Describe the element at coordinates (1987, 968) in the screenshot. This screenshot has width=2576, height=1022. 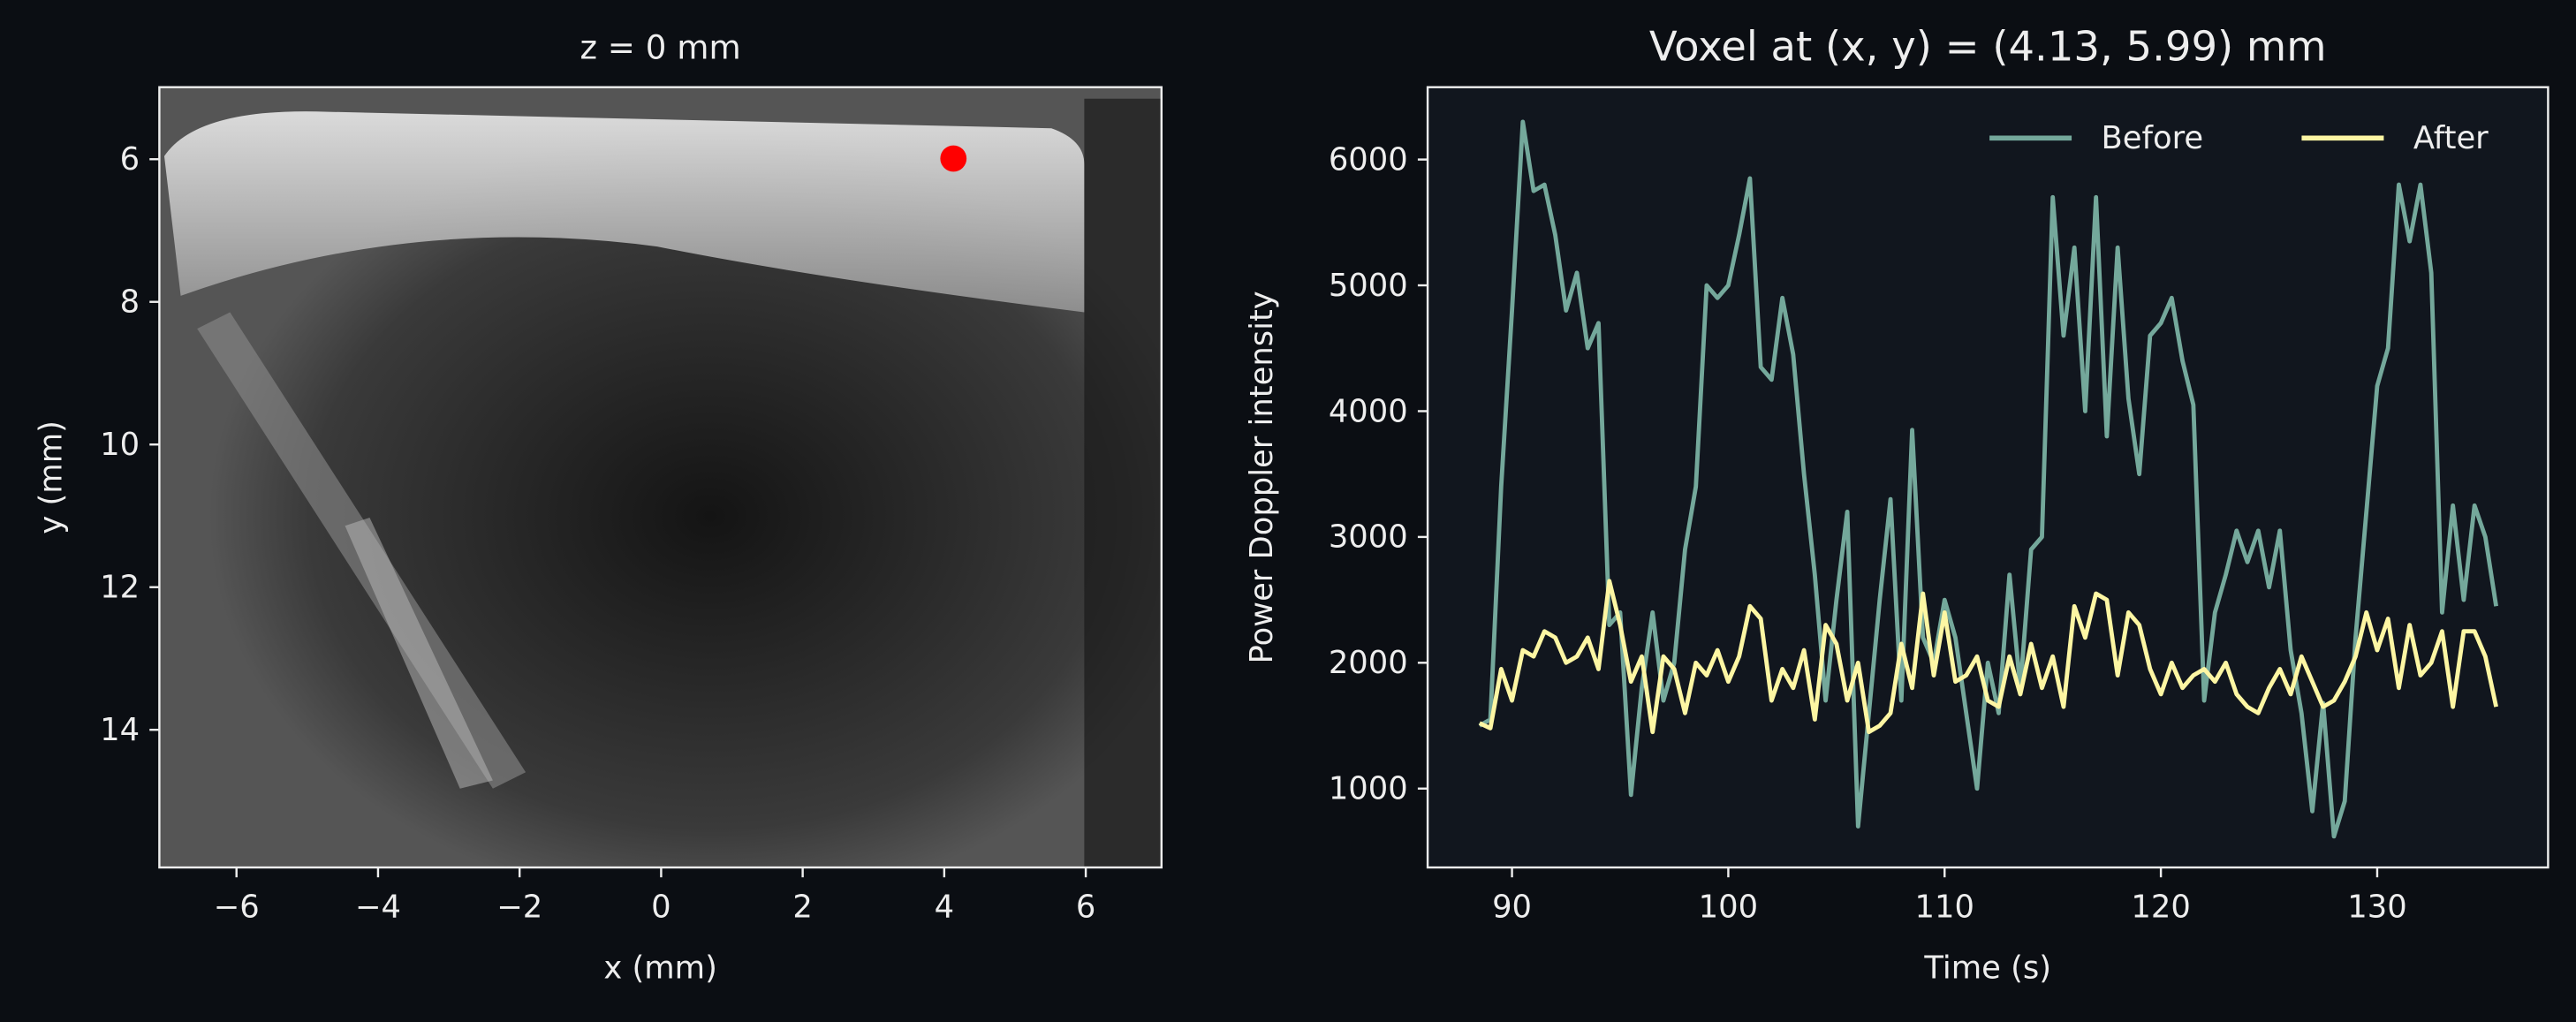
I see `x-axis-label: Time (s)` at that location.